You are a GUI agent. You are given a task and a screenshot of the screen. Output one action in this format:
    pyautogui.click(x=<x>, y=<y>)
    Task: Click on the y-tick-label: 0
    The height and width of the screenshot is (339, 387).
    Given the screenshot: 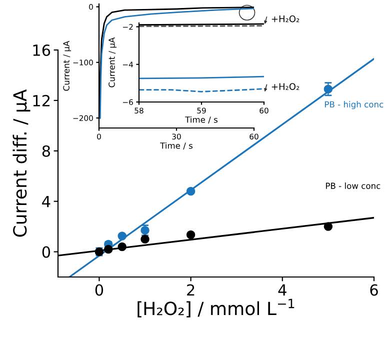 What is the action you would take?
    pyautogui.click(x=46, y=252)
    